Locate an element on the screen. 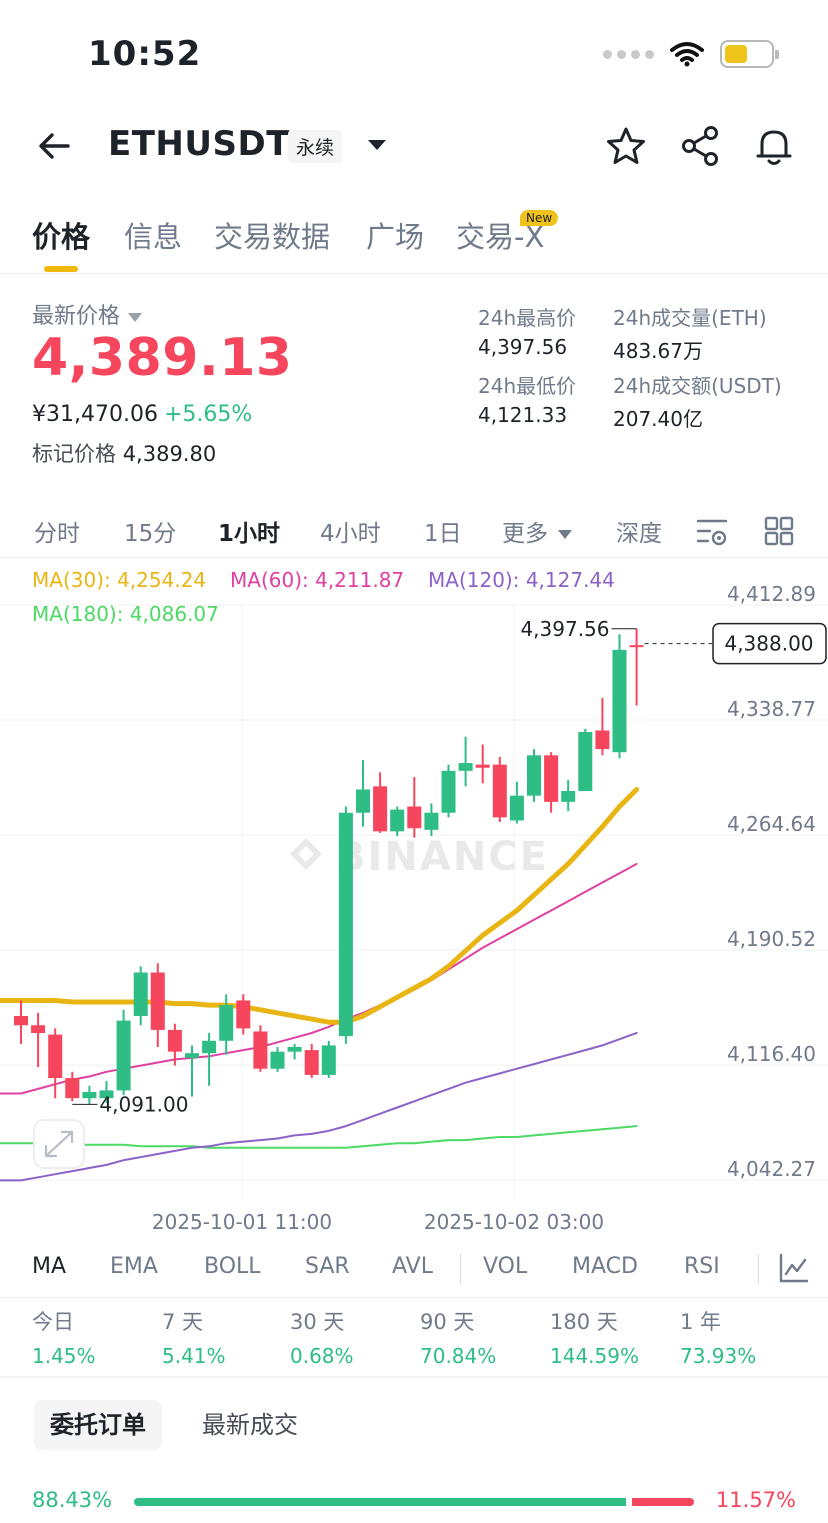 The height and width of the screenshot is (1523, 828). tab-order-book: 委托订单 is located at coordinates (98, 1425).